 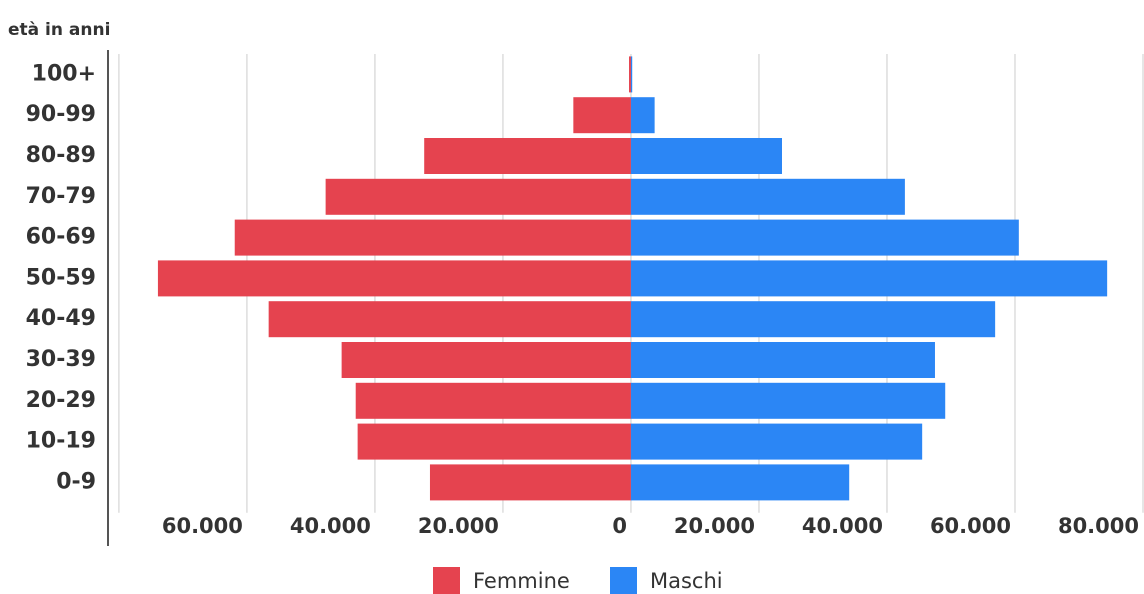 I want to click on y-tick-label: 100+, so click(x=64, y=73).